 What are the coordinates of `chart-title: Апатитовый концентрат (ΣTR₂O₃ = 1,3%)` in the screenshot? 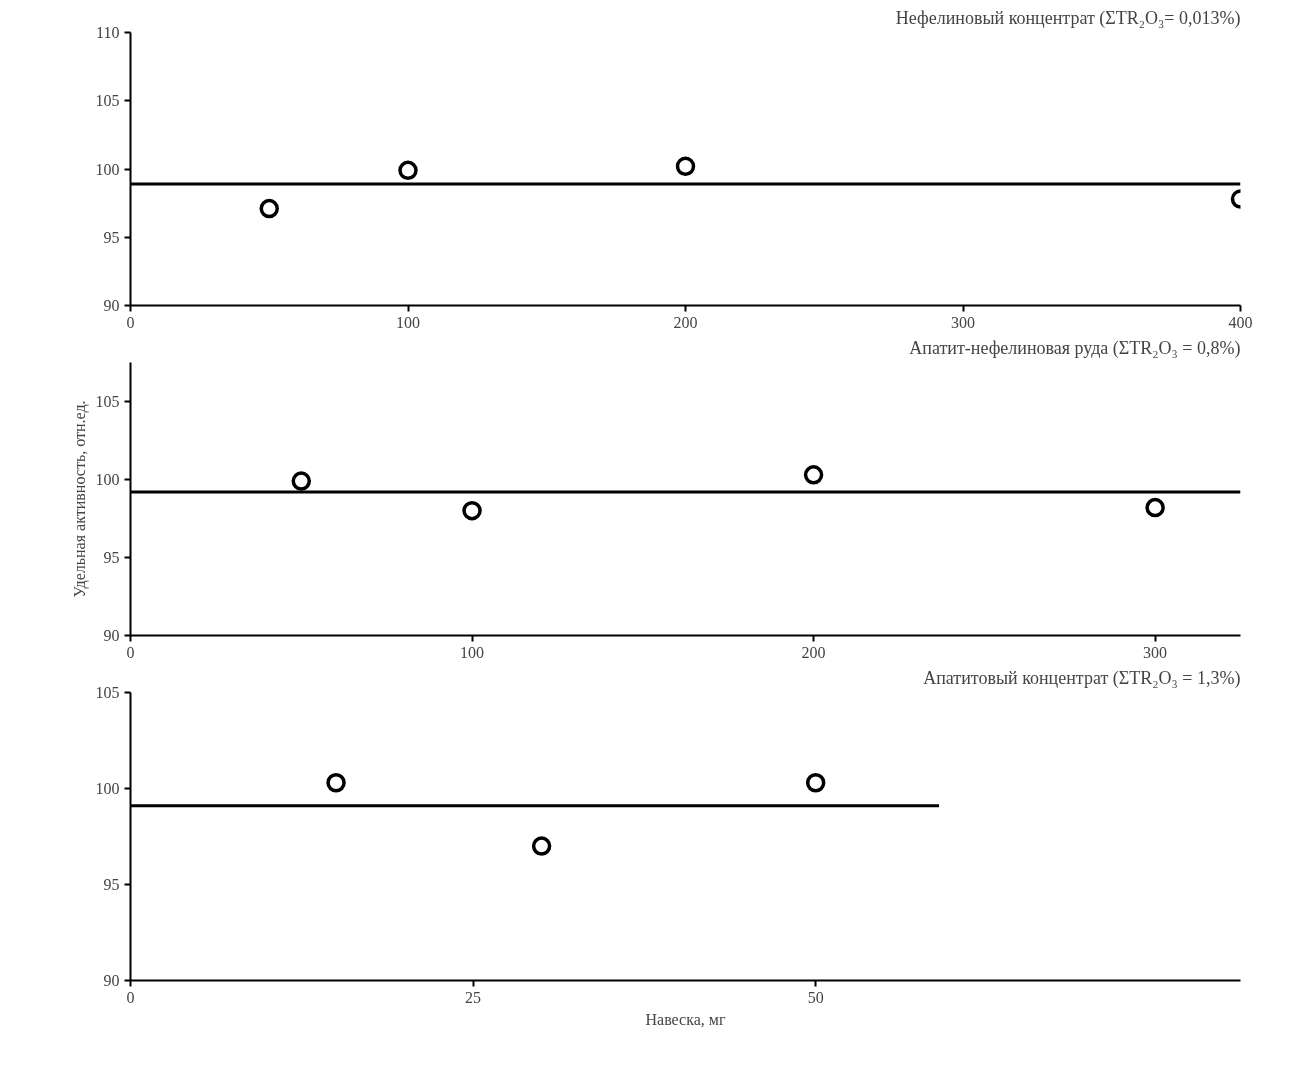 It's located at (1082, 678).